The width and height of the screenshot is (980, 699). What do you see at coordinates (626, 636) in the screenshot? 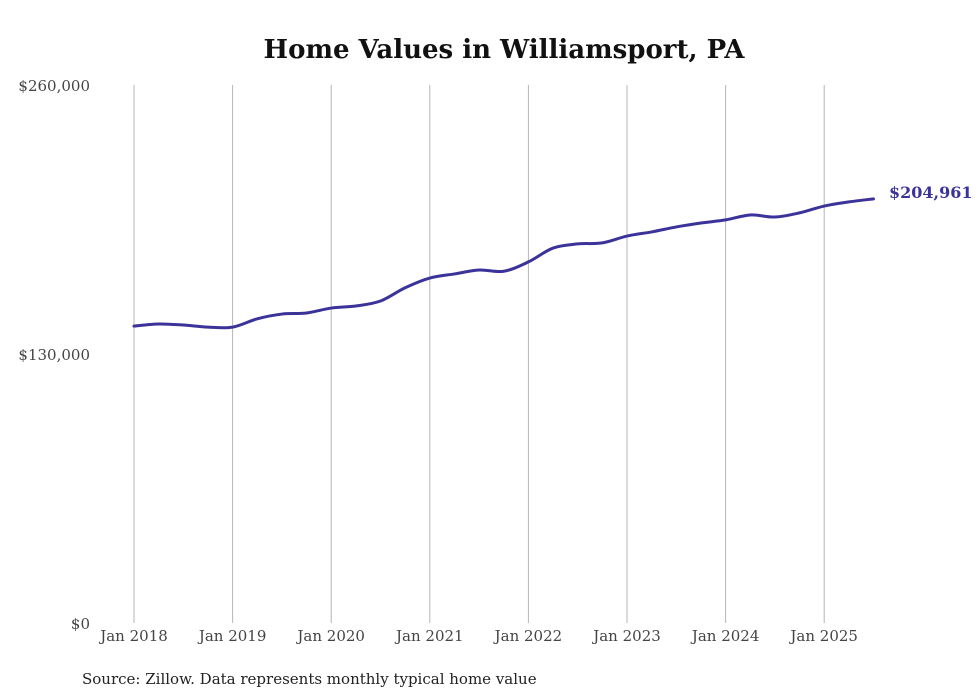
I see `x-tick-label: Jan 2023` at bounding box center [626, 636].